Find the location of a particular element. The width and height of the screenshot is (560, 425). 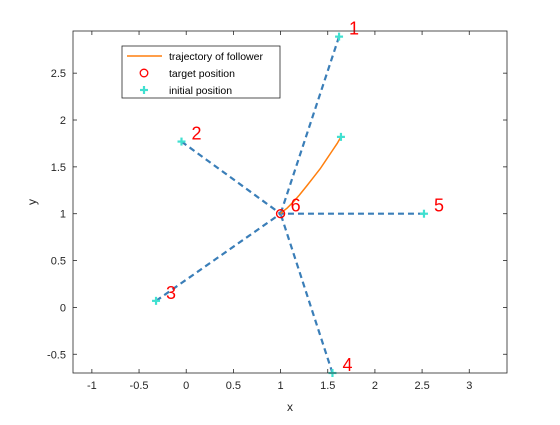

x-axis-label: x is located at coordinates (290, 407).